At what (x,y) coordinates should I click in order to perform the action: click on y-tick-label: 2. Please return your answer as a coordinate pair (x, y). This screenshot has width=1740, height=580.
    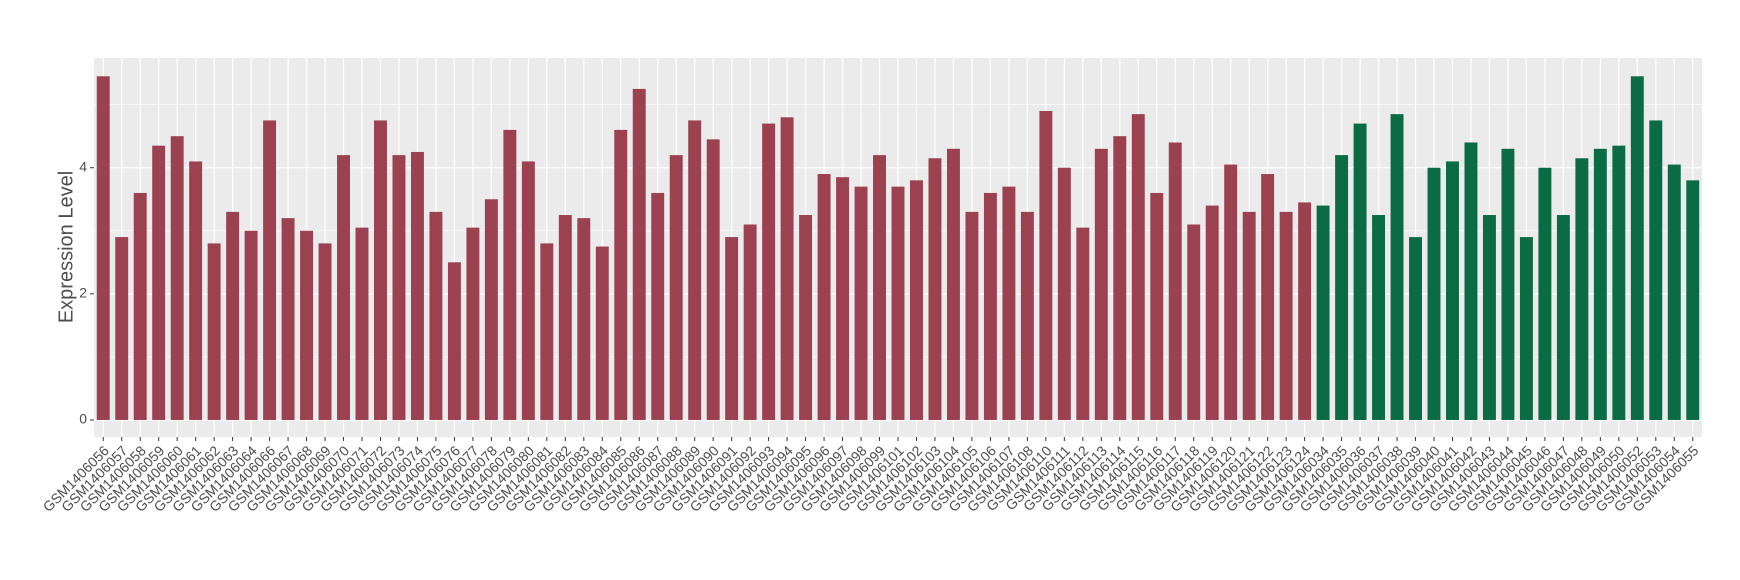
    Looking at the image, I should click on (83, 293).